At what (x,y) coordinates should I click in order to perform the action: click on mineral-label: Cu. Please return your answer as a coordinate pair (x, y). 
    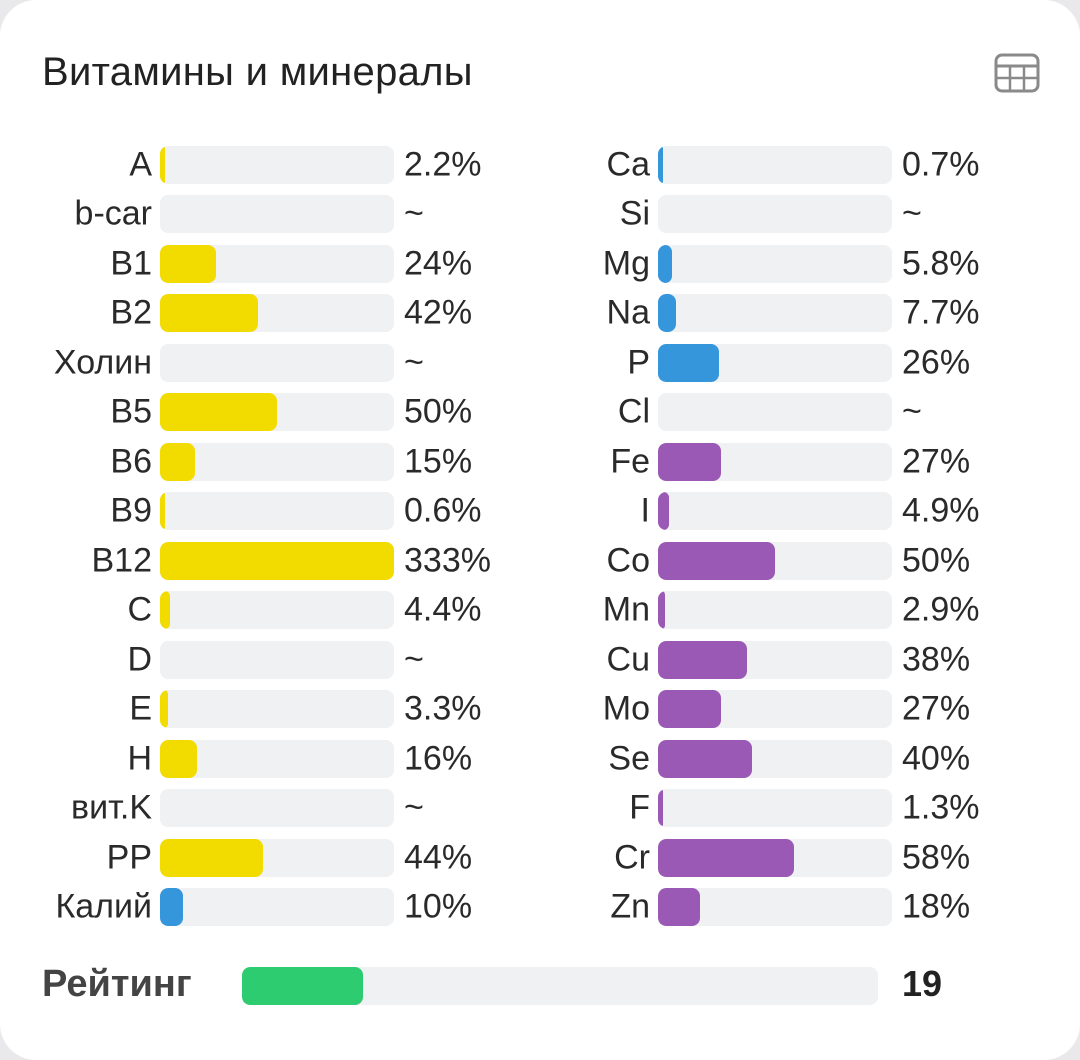
    Looking at the image, I should click on (628, 659).